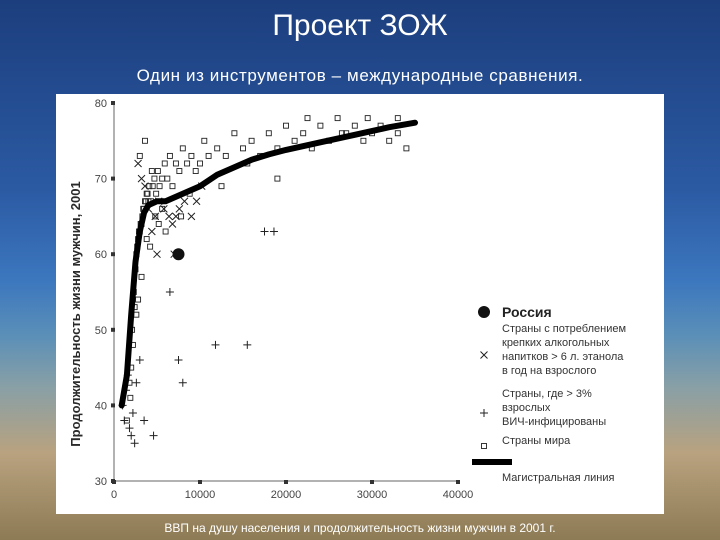 This screenshot has width=720, height=540. I want to click on x-tick-label: 40000, so click(458, 495).